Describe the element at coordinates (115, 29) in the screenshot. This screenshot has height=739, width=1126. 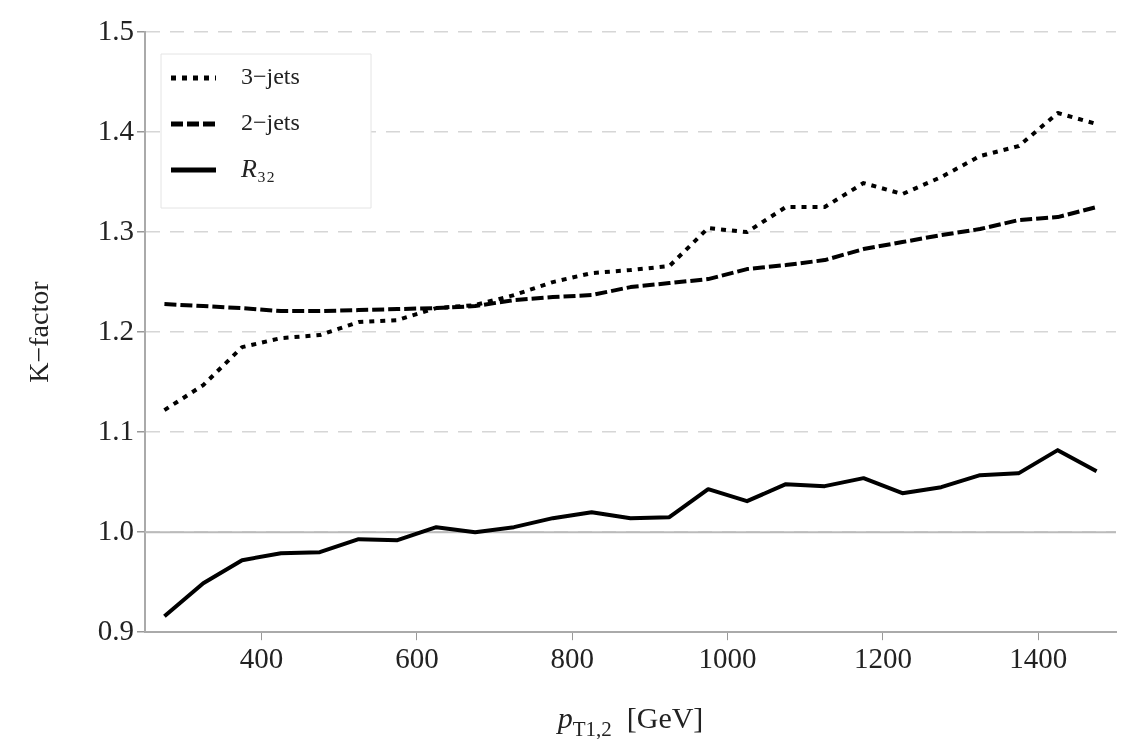
I see `y-tick-label: 1.5` at that location.